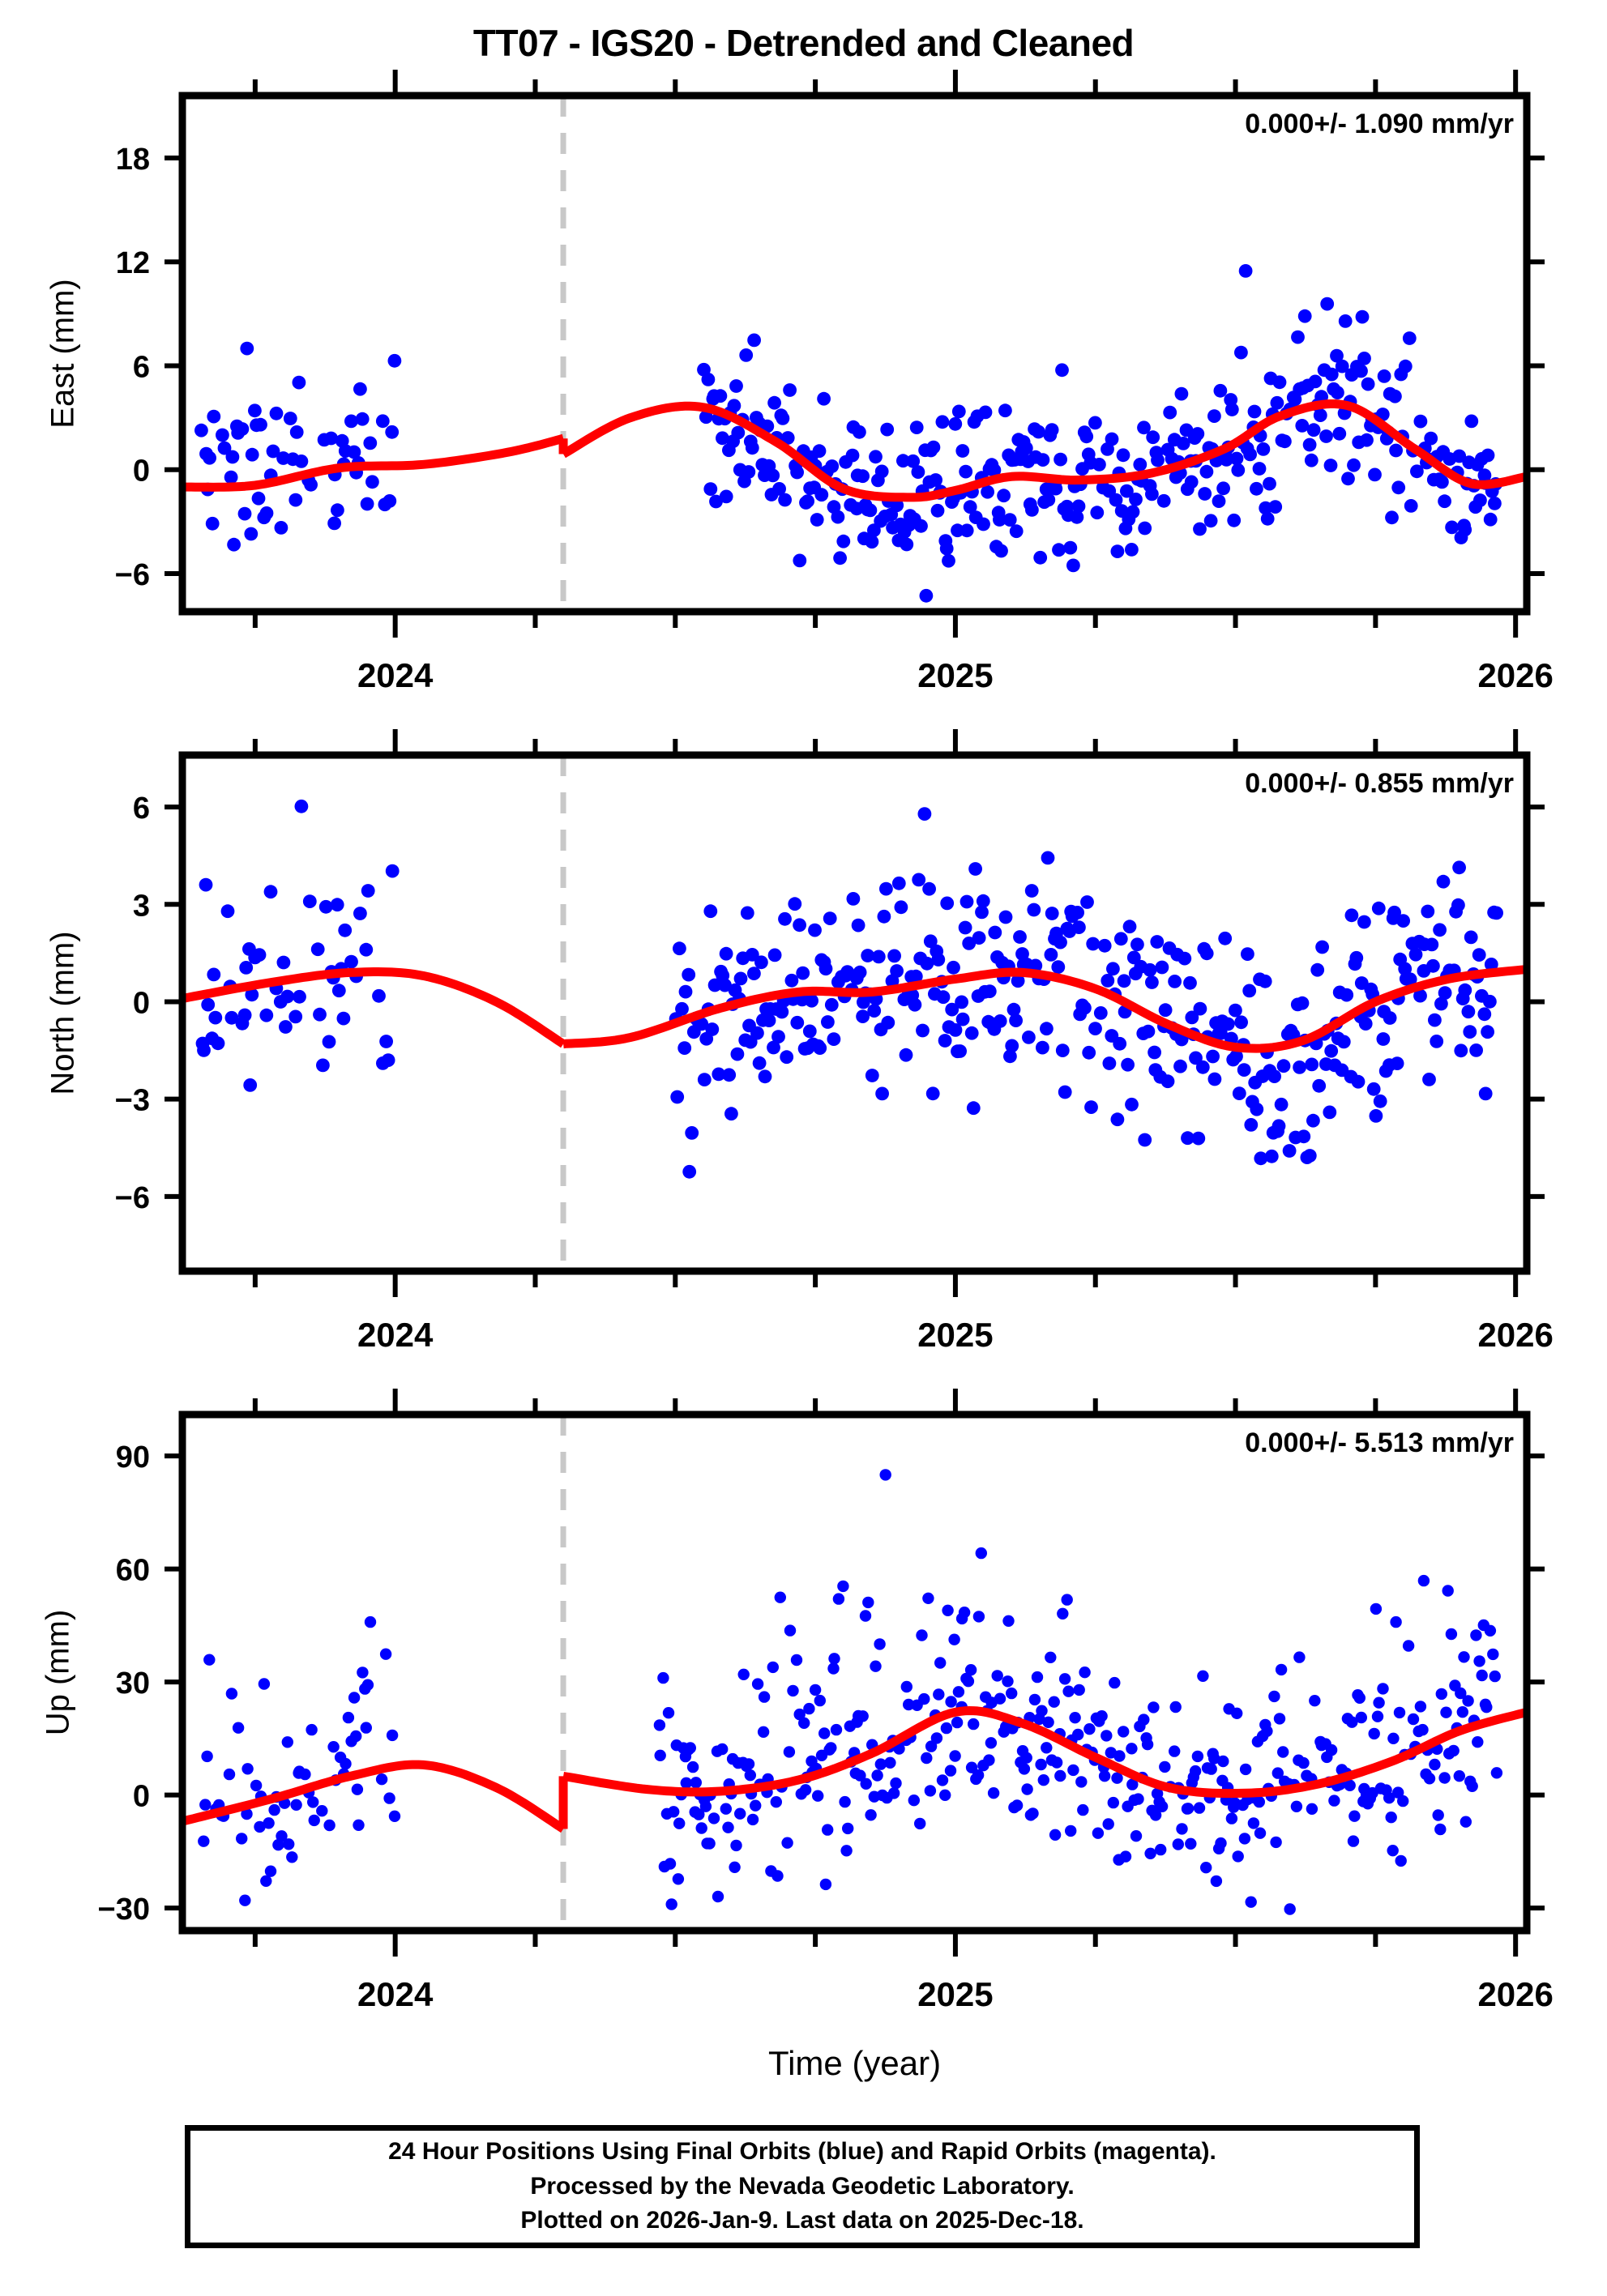 The width and height of the screenshot is (1607, 2296). Describe the element at coordinates (141, 906) in the screenshot. I see `y-tick-label: 3` at that location.